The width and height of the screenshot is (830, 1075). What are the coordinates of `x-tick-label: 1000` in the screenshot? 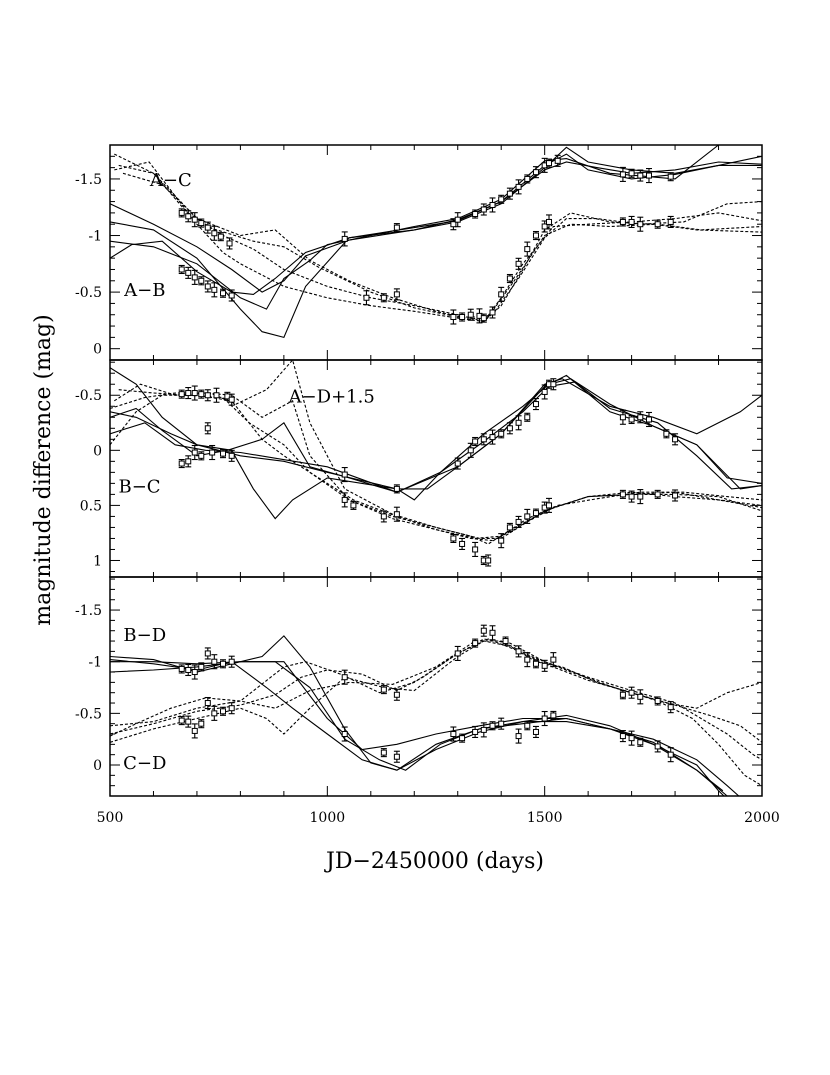 It's located at (328, 818).